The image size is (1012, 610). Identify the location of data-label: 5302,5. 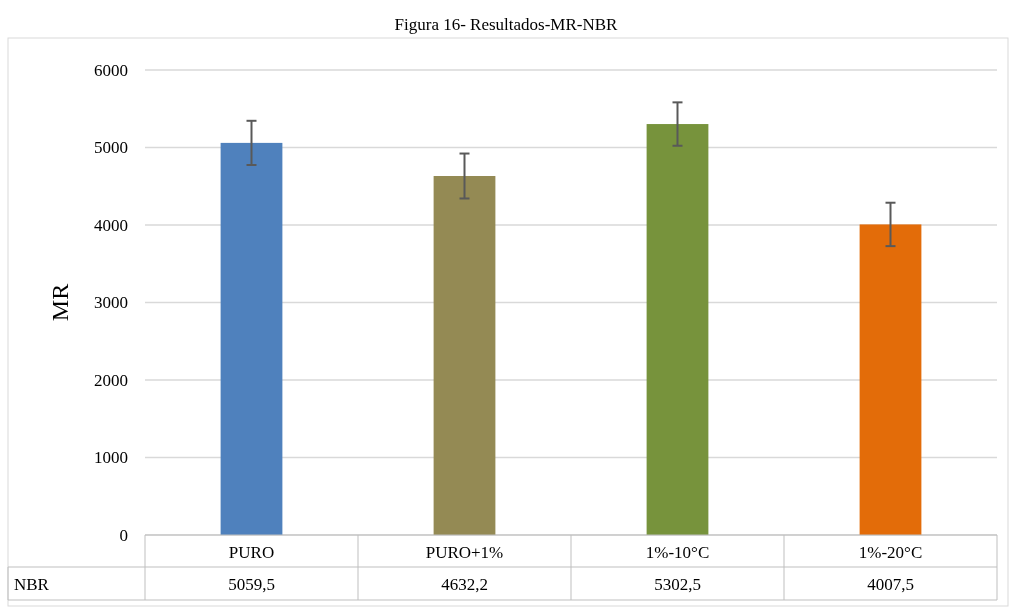
(677, 584).